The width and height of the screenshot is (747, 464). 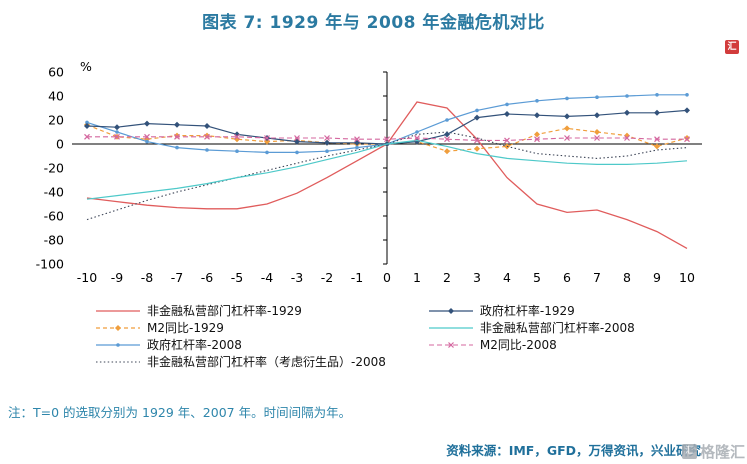 What do you see at coordinates (240, 327) in the screenshot?
I see `legend-item: M2同比-1929` at bounding box center [240, 327].